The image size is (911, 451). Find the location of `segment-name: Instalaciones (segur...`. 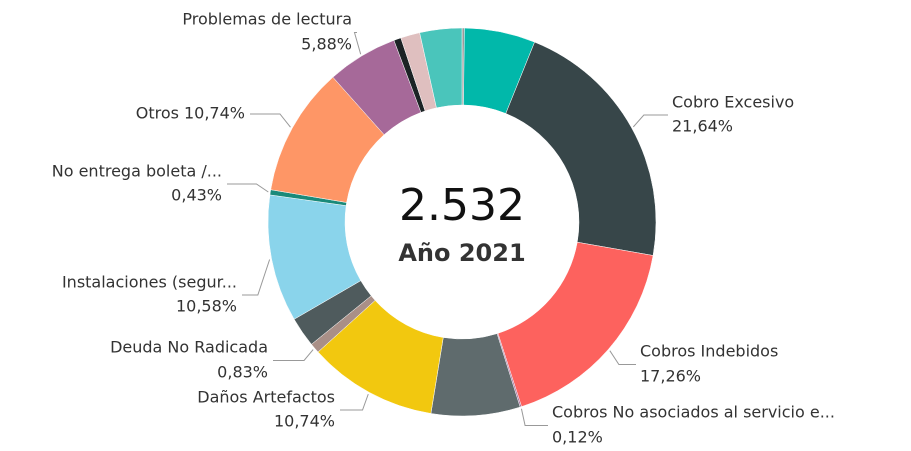

segment-name: Instalaciones (segur... is located at coordinates (149, 282).